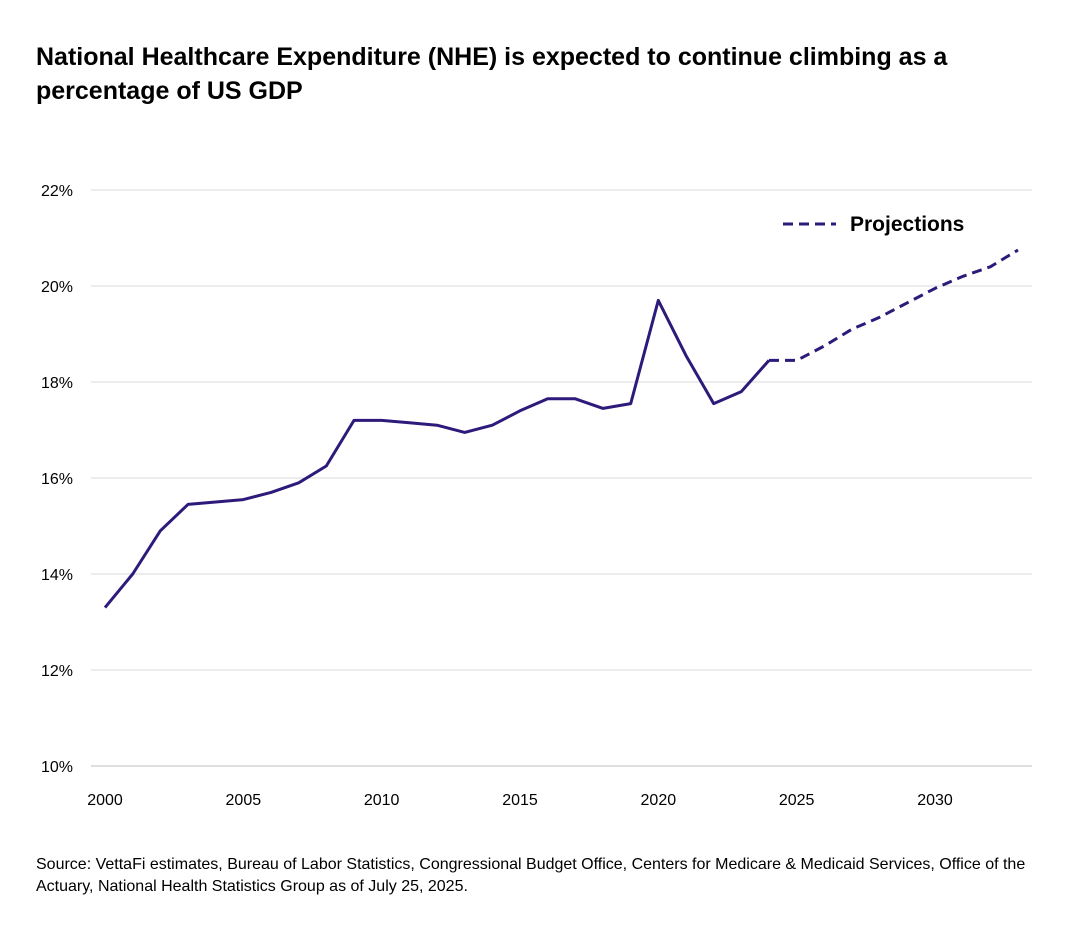 The height and width of the screenshot is (945, 1086). Describe the element at coordinates (57, 575) in the screenshot. I see `y-tick-label-14: 14%` at that location.